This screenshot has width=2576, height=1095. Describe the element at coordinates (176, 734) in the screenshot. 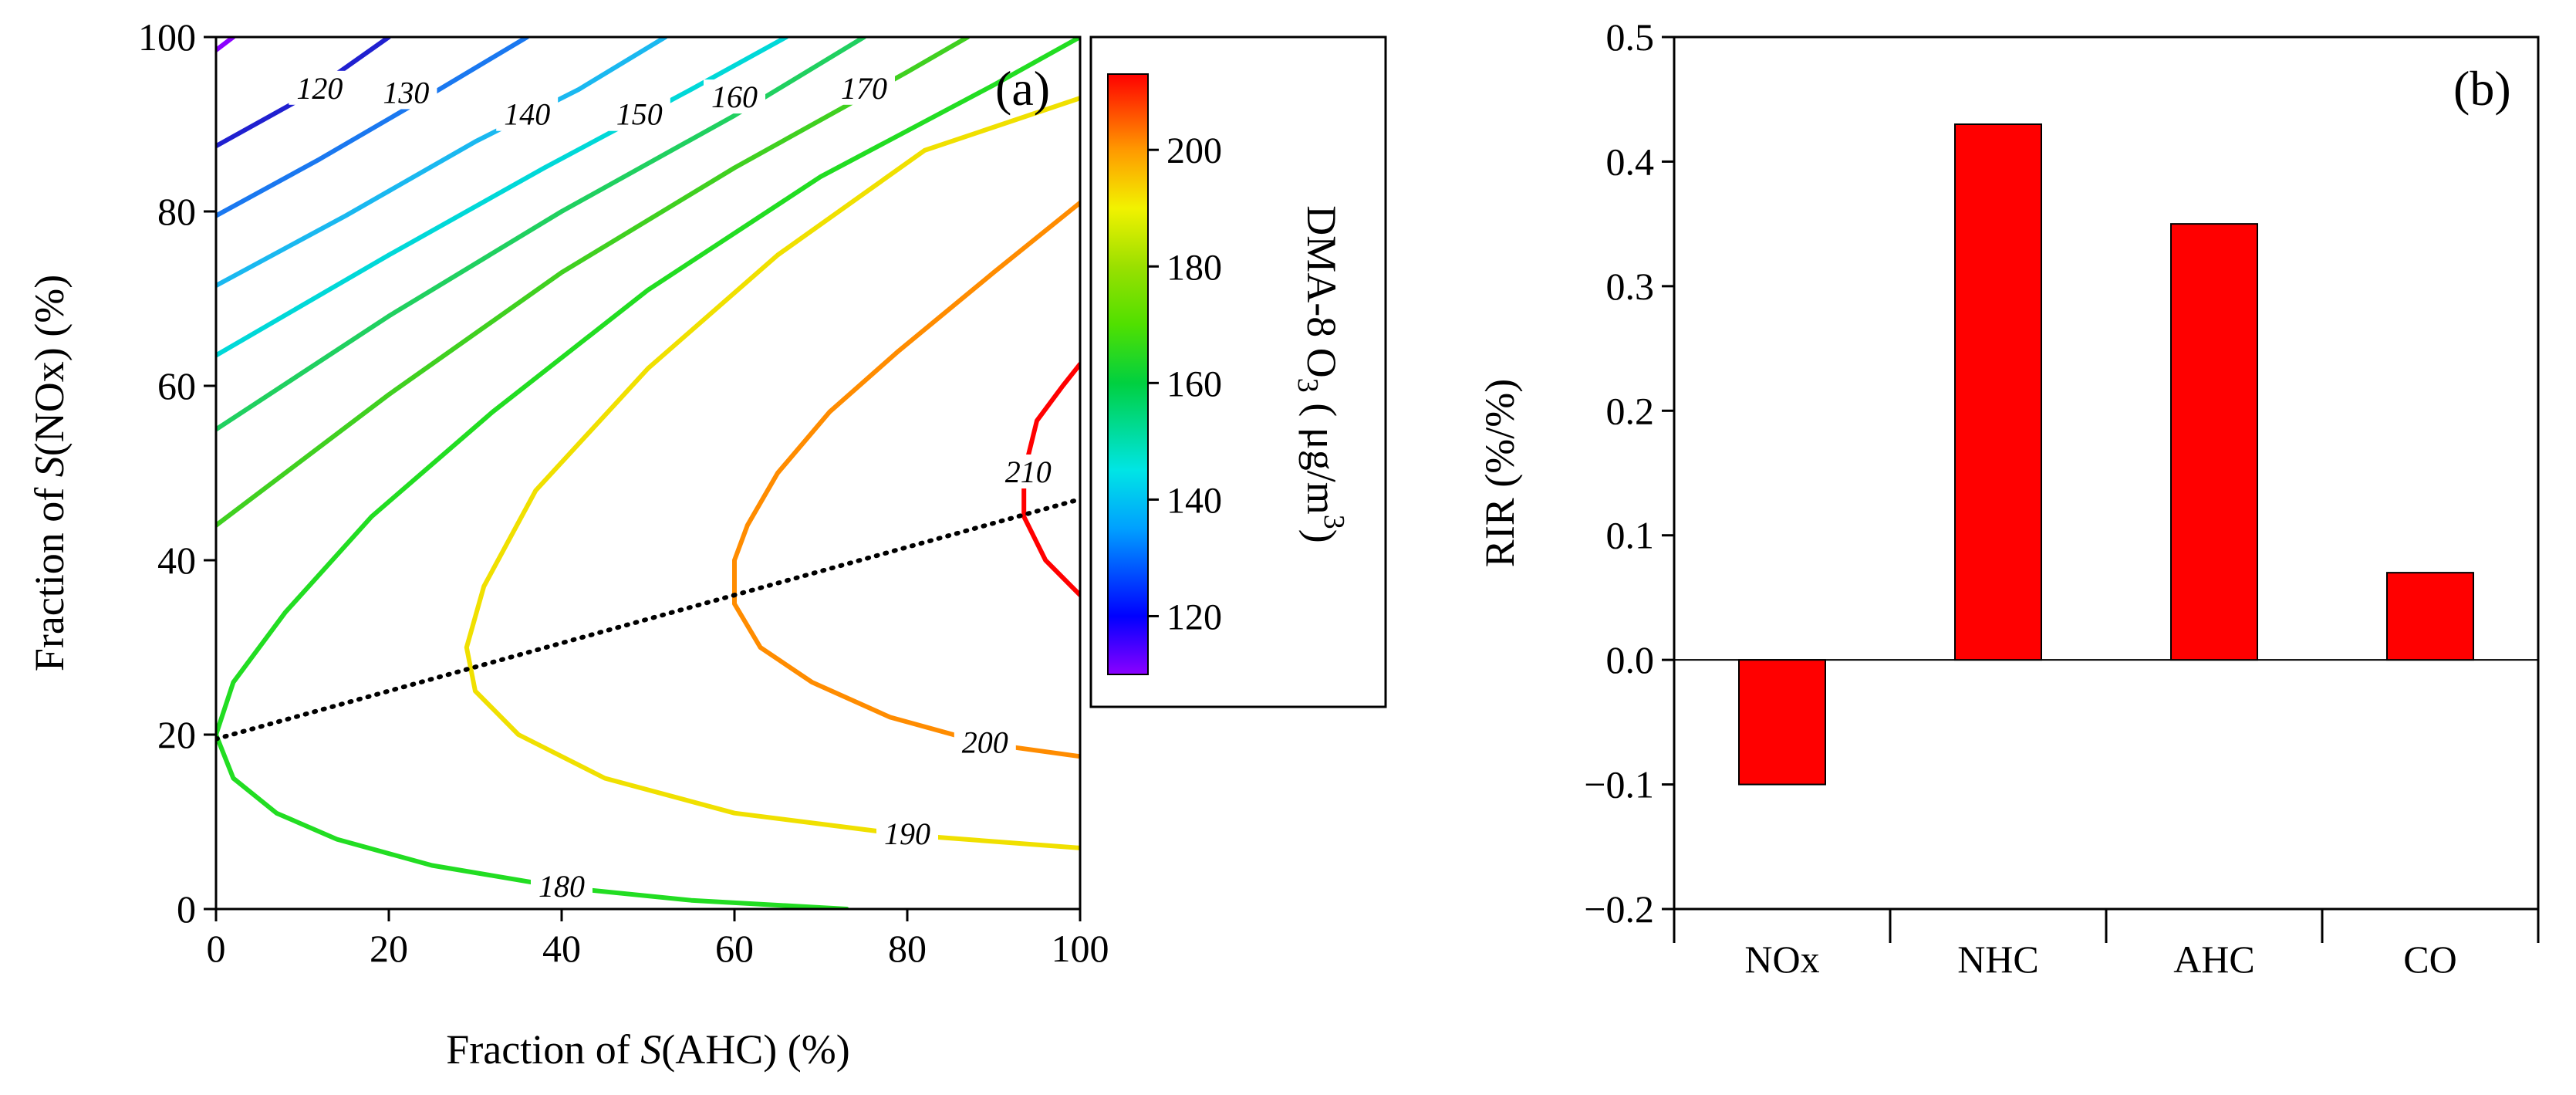

I see `y-tick-label: 20` at that location.